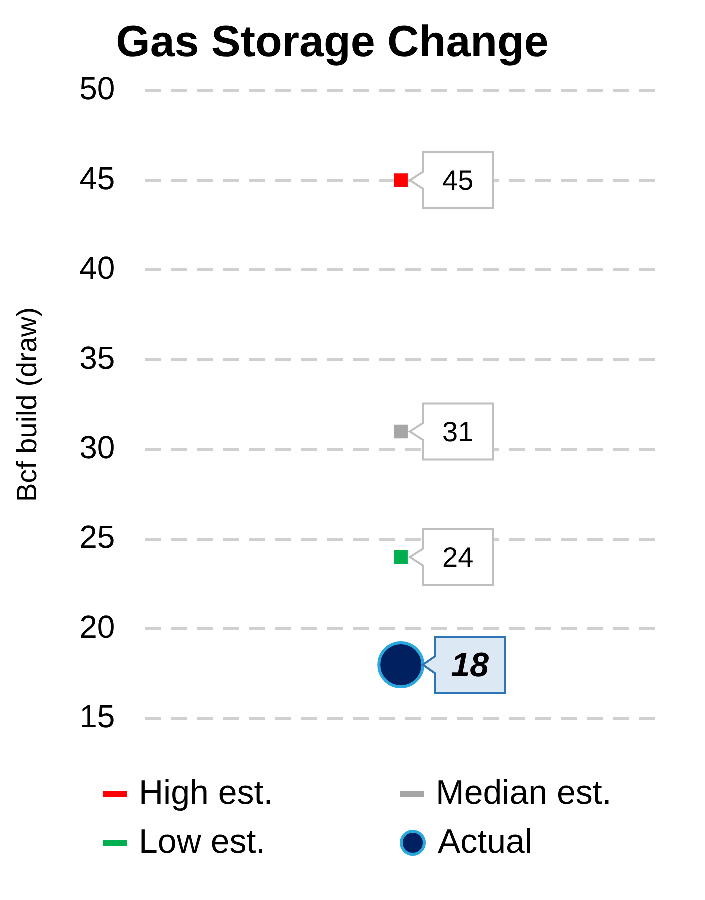 Image resolution: width=705 pixels, height=900 pixels. What do you see at coordinates (98, 626) in the screenshot?
I see `y-tick-label: 20` at bounding box center [98, 626].